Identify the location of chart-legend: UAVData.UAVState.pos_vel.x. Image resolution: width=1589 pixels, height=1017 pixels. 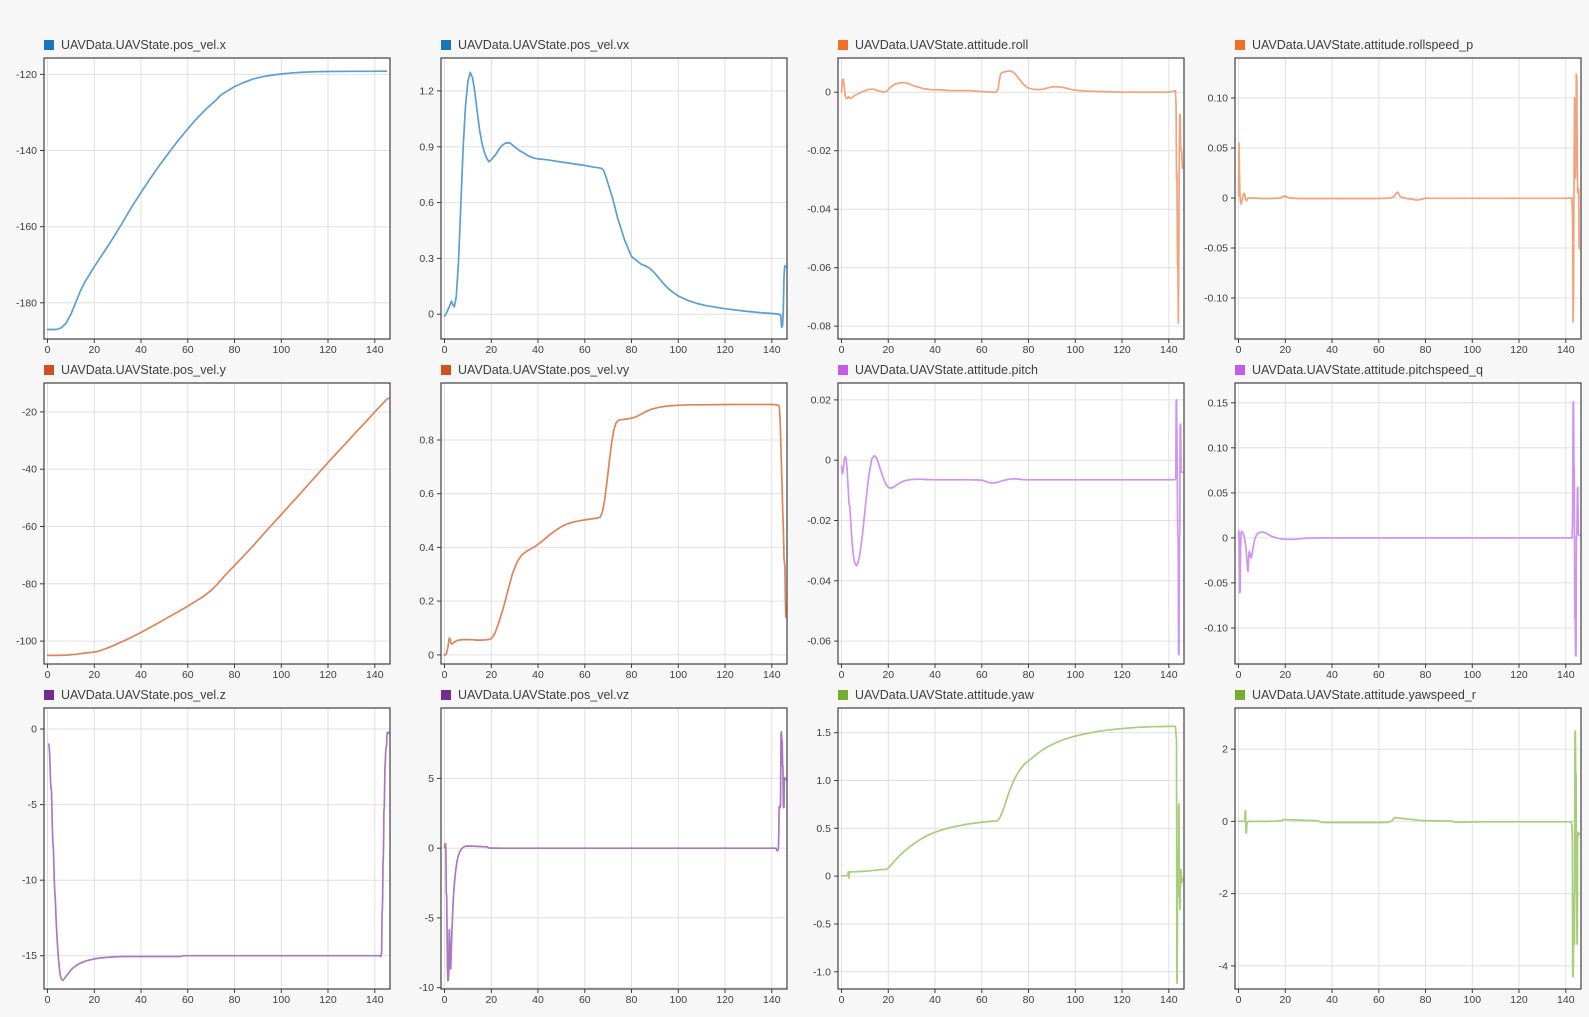
(220, 45).